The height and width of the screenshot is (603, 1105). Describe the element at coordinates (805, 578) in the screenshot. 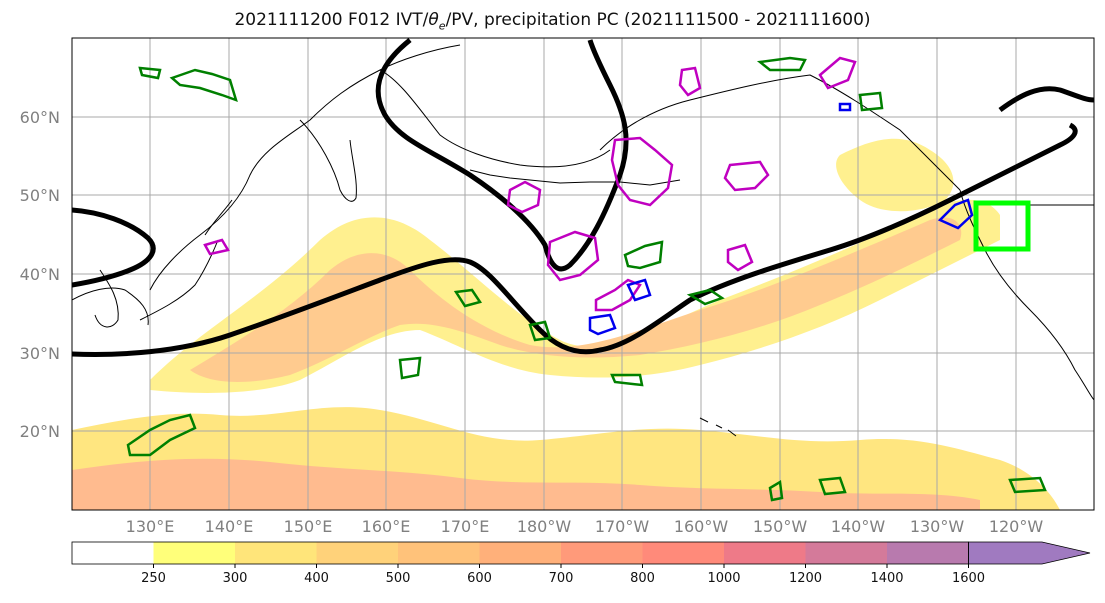

I see `colorbar-label: 1200` at that location.